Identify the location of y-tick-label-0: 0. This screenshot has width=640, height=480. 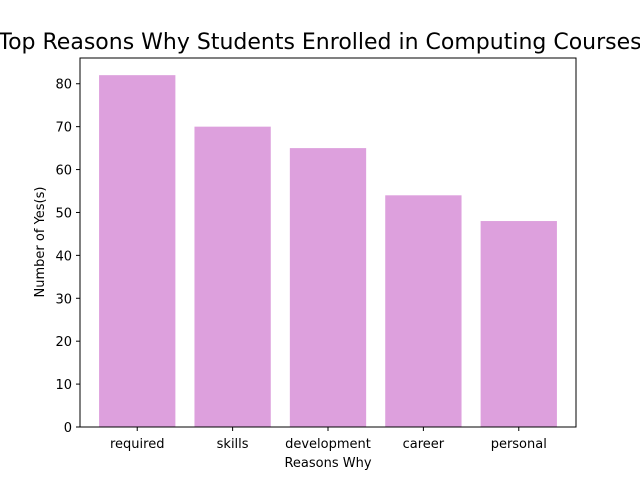
(68, 428).